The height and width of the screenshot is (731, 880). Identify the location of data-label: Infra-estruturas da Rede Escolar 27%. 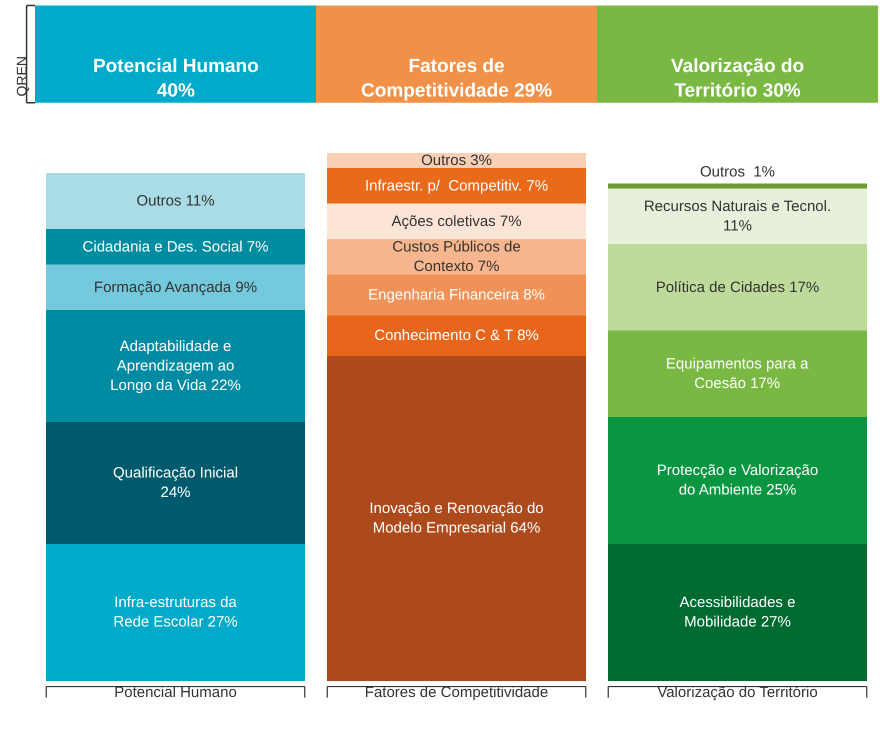
(175, 612).